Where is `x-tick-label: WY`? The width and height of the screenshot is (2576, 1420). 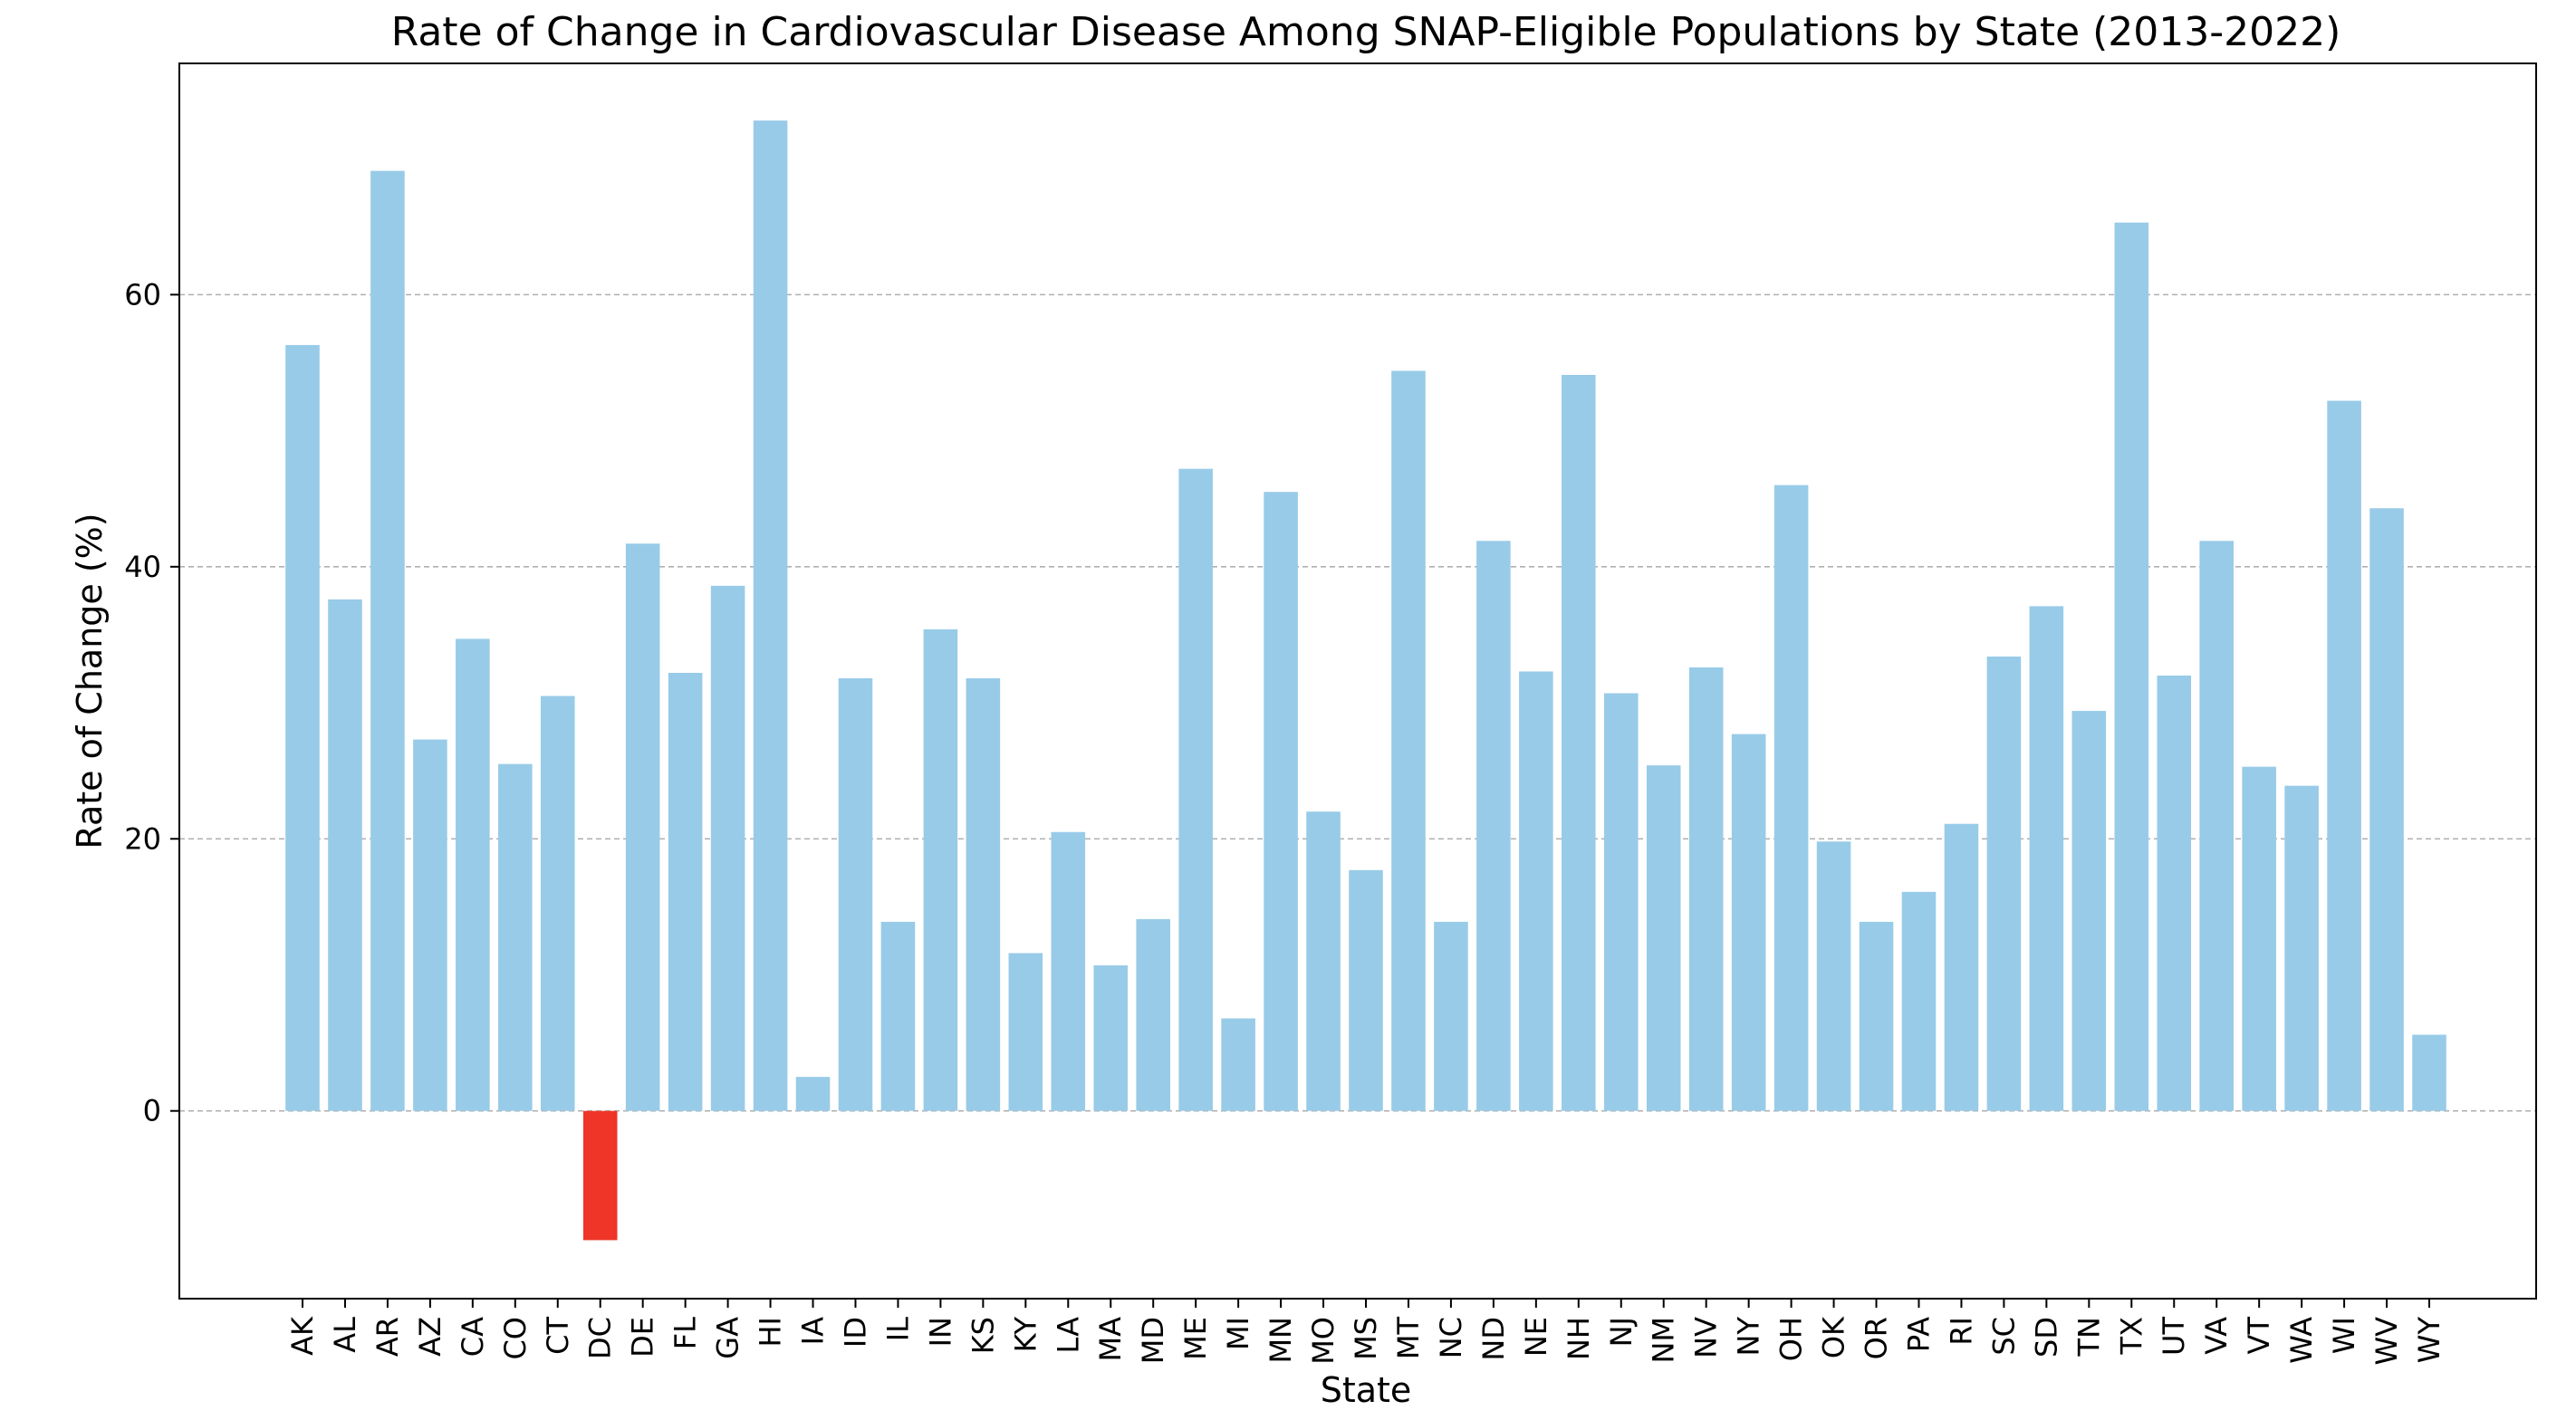 x-tick-label: WY is located at coordinates (2429, 1341).